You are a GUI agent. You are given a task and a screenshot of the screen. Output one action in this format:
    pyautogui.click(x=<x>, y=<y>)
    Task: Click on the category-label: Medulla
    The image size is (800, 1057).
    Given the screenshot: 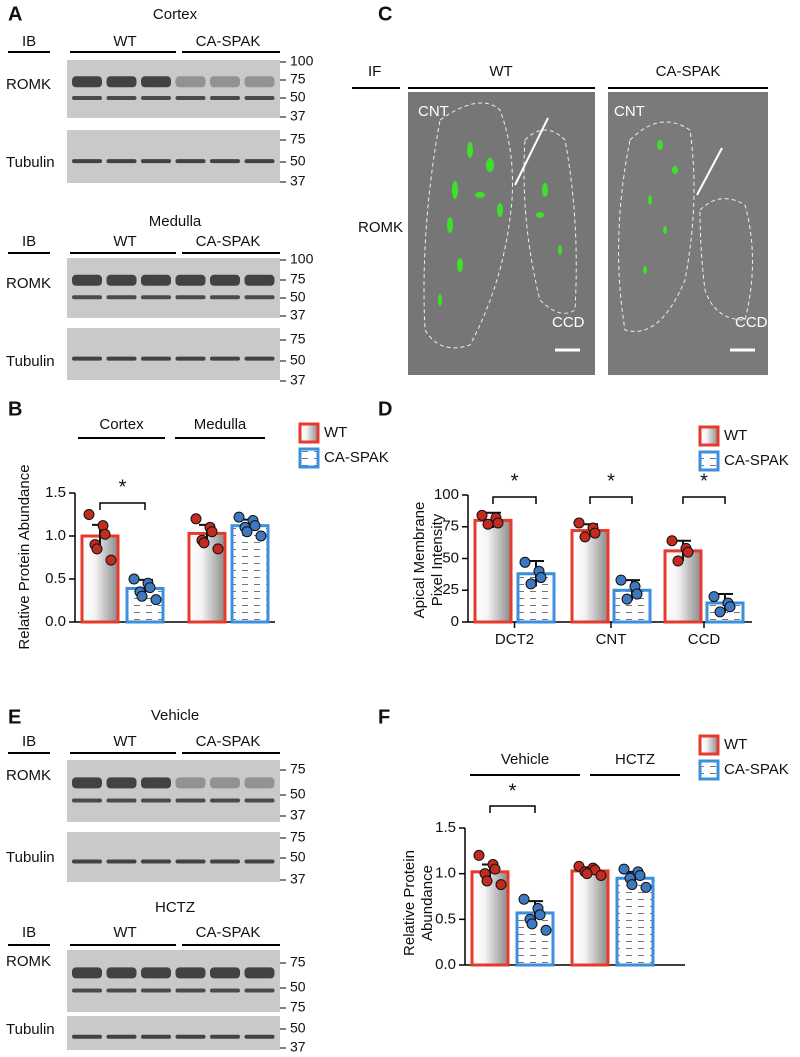 What is the action you would take?
    pyautogui.click(x=220, y=424)
    